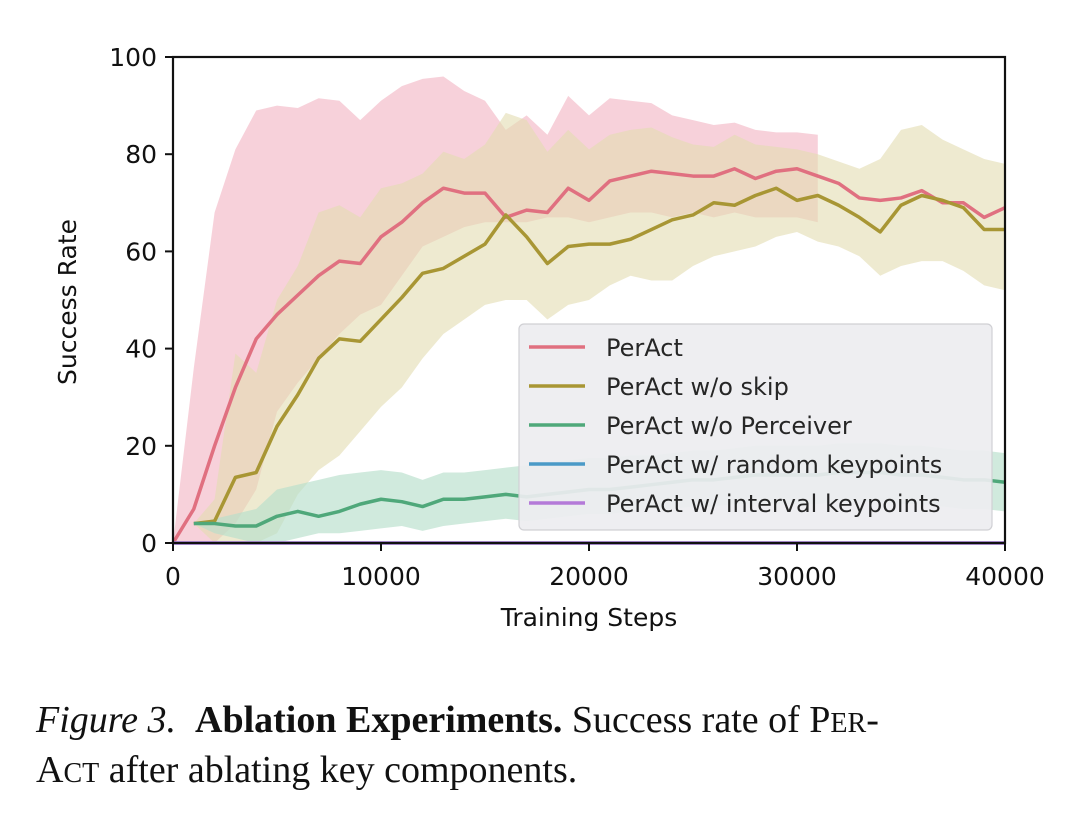  I want to click on legend-label: PerAct w/ random keypoints, so click(774, 465).